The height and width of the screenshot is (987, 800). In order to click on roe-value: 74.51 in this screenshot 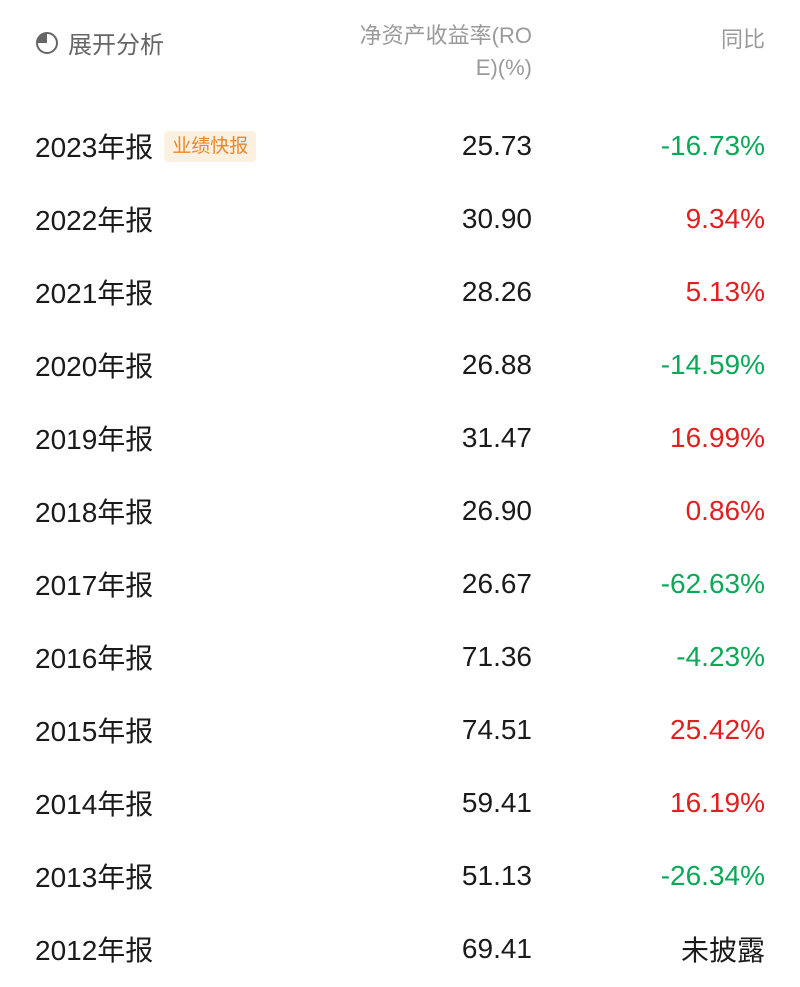, I will do `click(496, 730)`.